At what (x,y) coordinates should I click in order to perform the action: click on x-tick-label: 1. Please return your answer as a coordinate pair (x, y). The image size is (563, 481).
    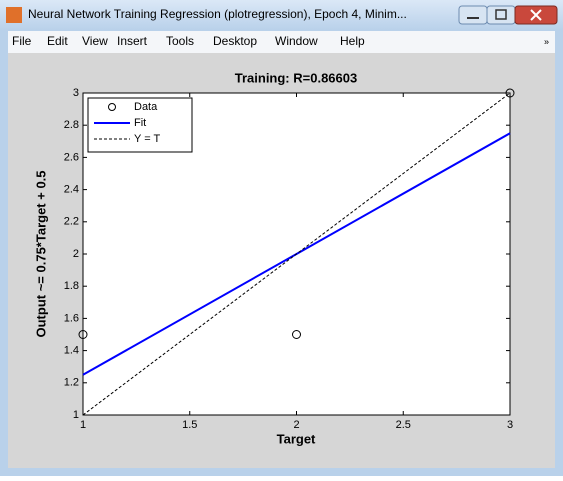
    Looking at the image, I should click on (83, 425).